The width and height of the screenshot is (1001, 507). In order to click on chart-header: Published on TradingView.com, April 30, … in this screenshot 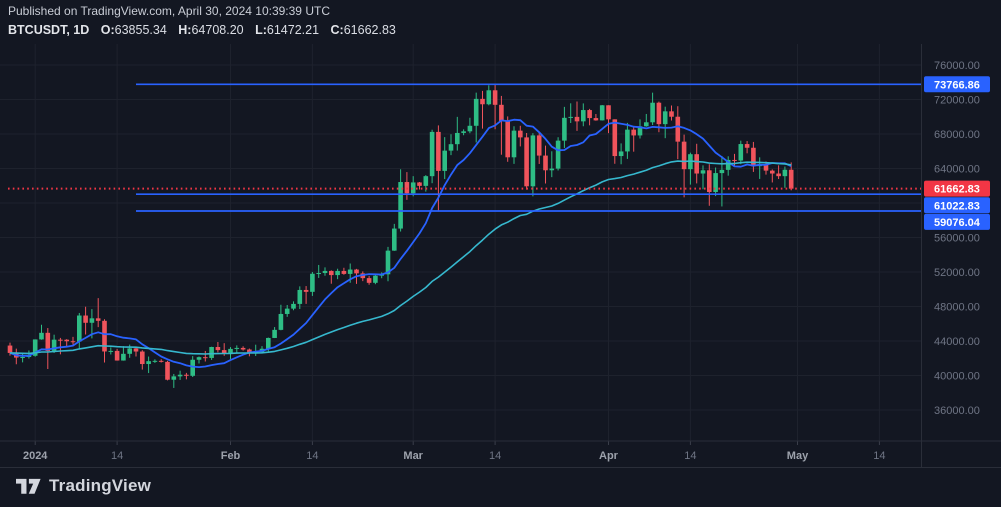, I will do `click(202, 21)`.